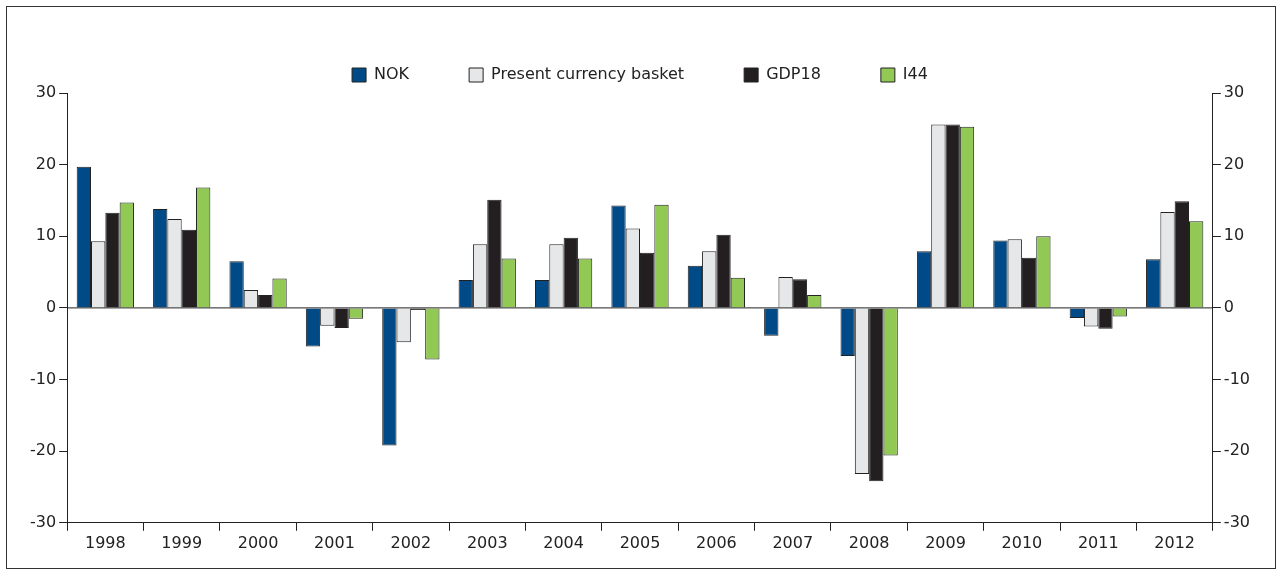 Image resolution: width=1284 pixels, height=577 pixels. Describe the element at coordinates (182, 542) in the screenshot. I see `x-tick-label: 1999` at that location.